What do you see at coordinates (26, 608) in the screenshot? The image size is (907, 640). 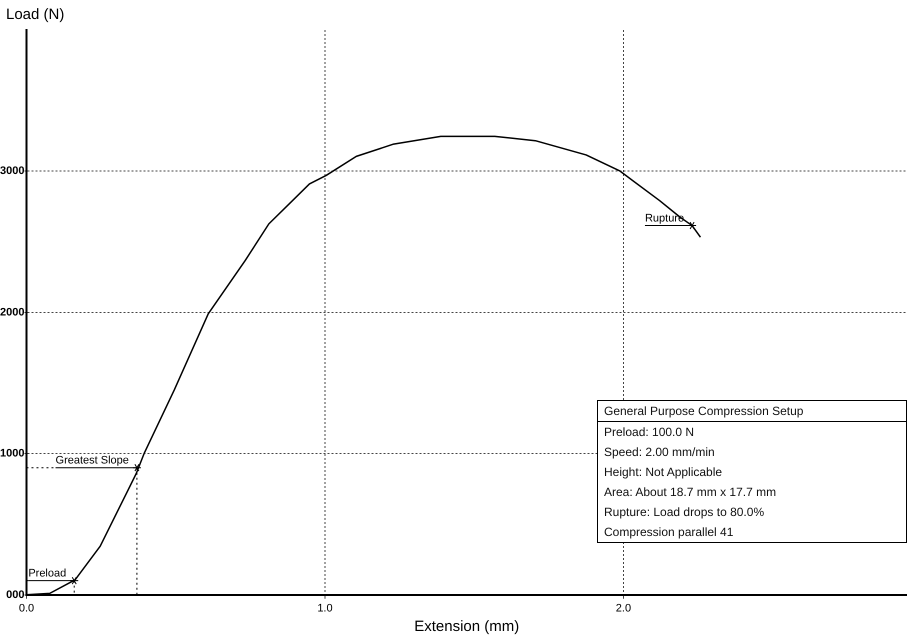 I see `x-tick-label: 0.0` at bounding box center [26, 608].